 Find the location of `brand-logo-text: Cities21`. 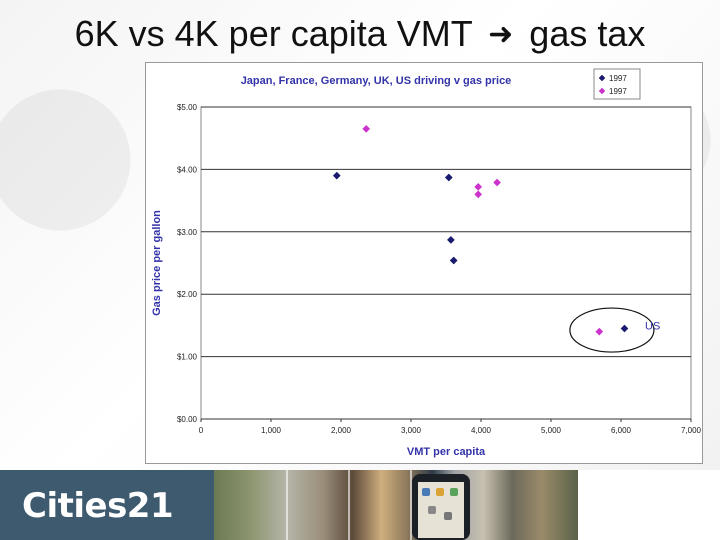

brand-logo-text: Cities21 is located at coordinates (98, 506).